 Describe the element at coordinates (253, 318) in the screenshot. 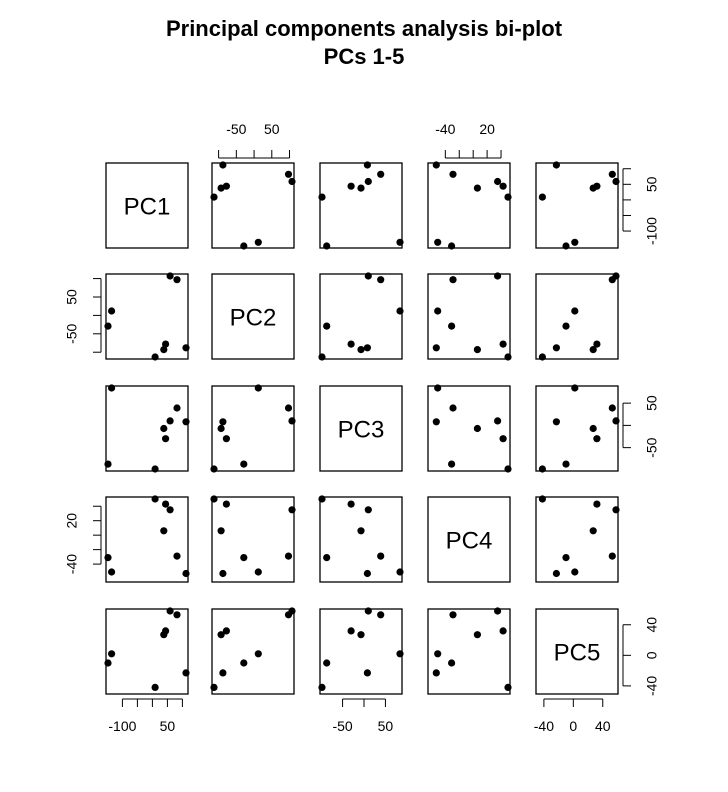

I see `diagonal-label-pc2: PC2` at that location.